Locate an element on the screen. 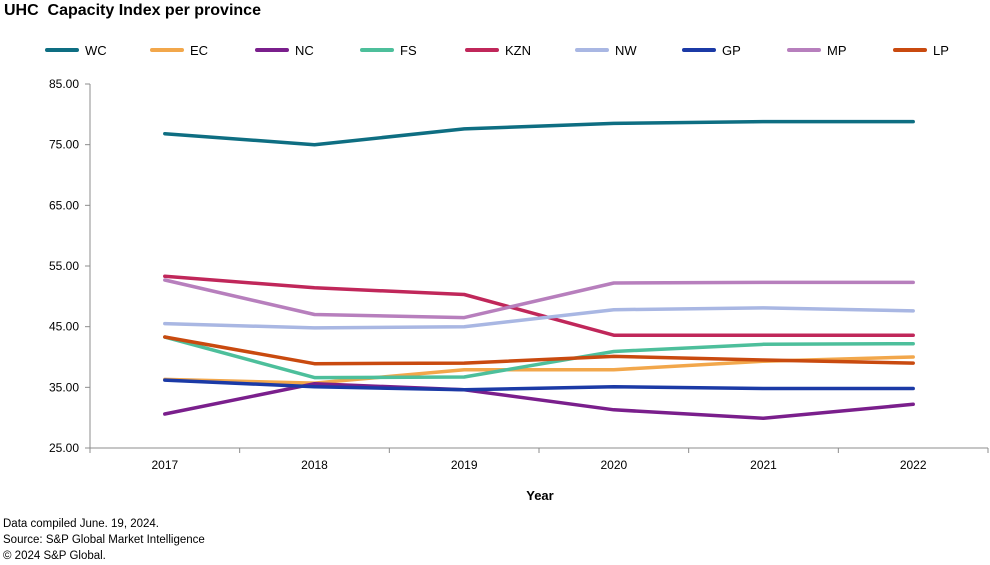 This screenshot has height=565, width=990. series-line-mp is located at coordinates (539, 299).